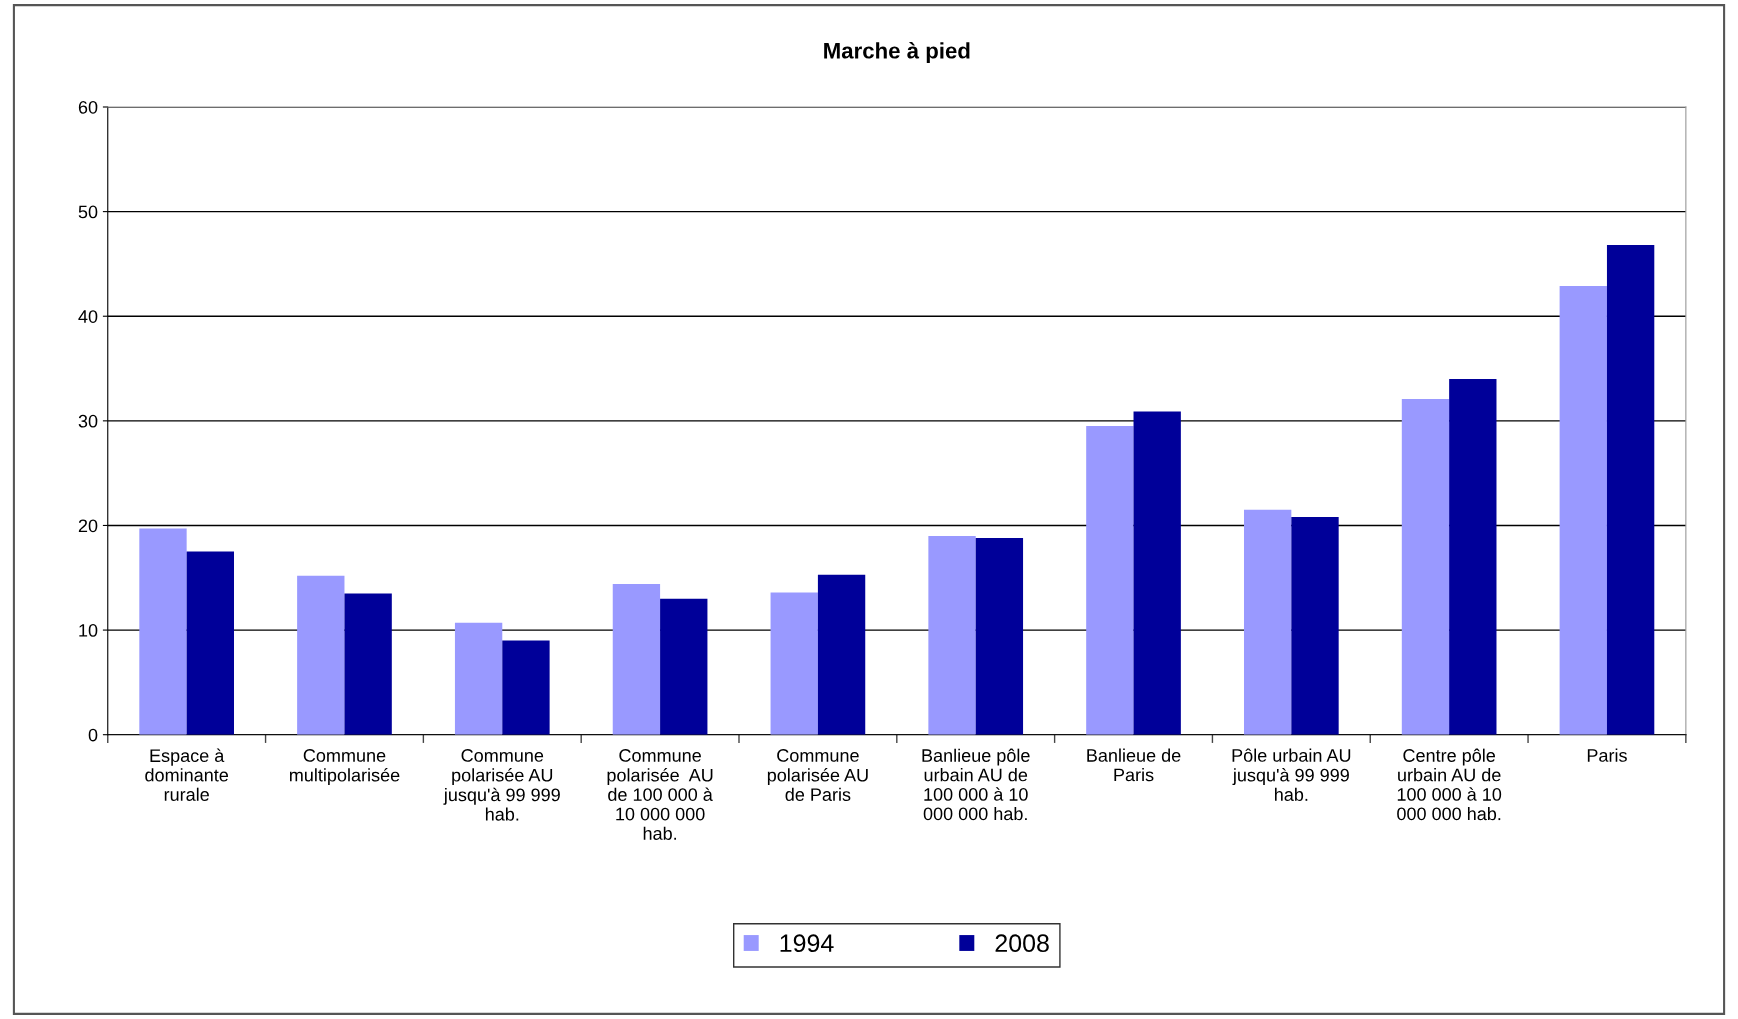 The image size is (1738, 1019). I want to click on y-tick-label: 60, so click(88, 107).